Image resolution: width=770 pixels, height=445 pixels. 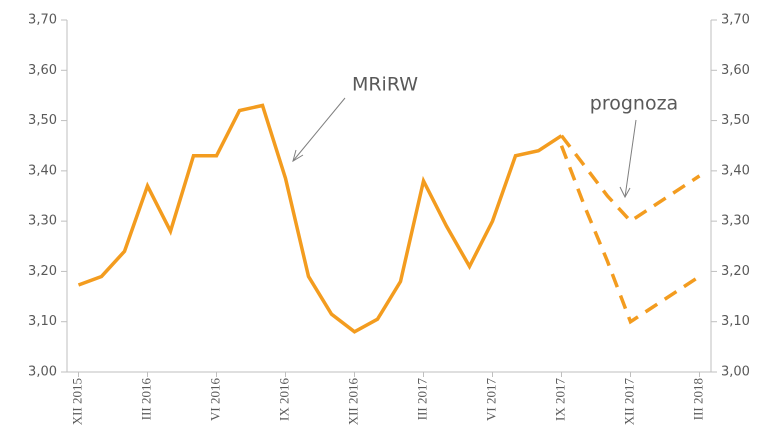 What do you see at coordinates (735, 20) in the screenshot?
I see `y2-tick-label: 3,70` at bounding box center [735, 20].